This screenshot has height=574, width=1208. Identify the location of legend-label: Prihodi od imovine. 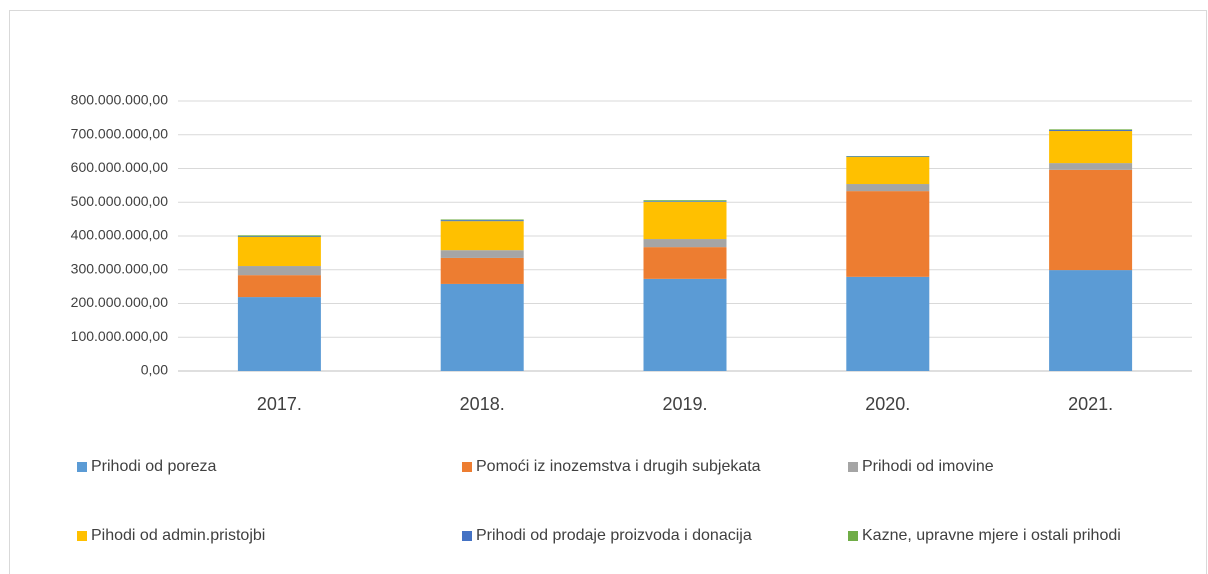
(928, 466).